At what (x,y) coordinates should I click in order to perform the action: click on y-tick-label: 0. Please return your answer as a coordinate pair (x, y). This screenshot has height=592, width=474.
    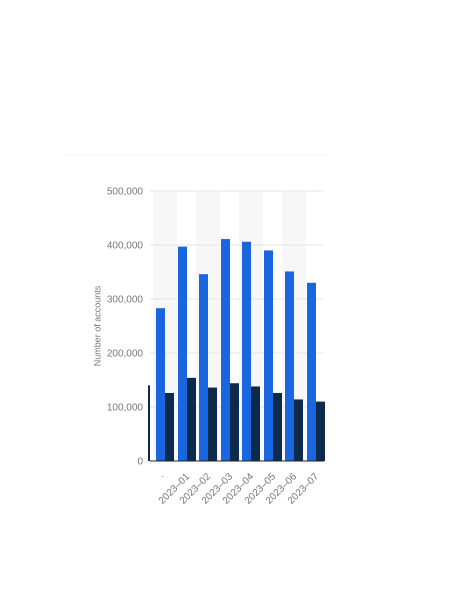
    Looking at the image, I should click on (140, 462).